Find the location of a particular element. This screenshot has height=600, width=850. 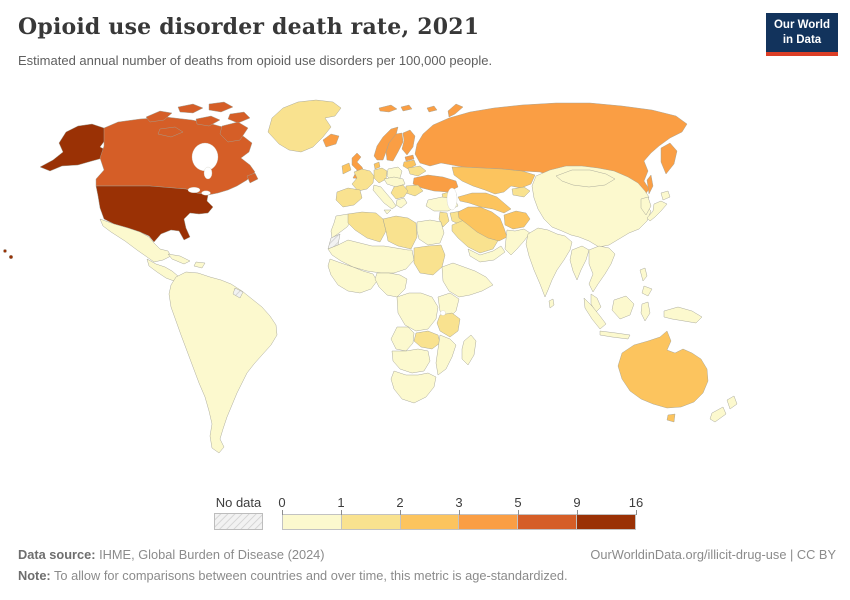

country-afghanistan is located at coordinates (517, 220).